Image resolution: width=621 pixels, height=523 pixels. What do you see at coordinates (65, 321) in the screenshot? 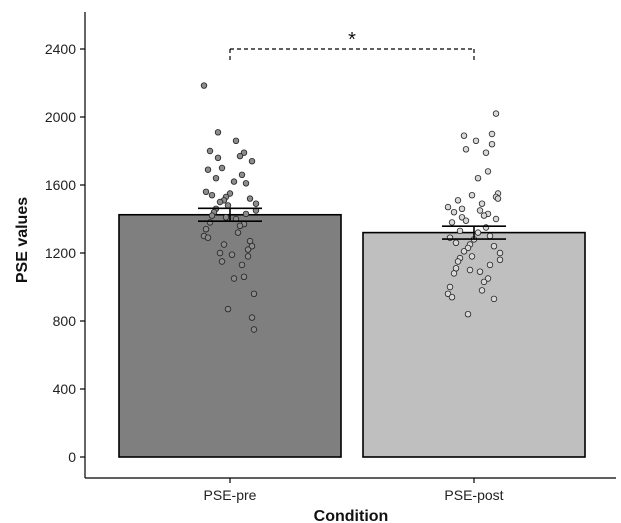
I see `y-tick-label: 800` at bounding box center [65, 321].